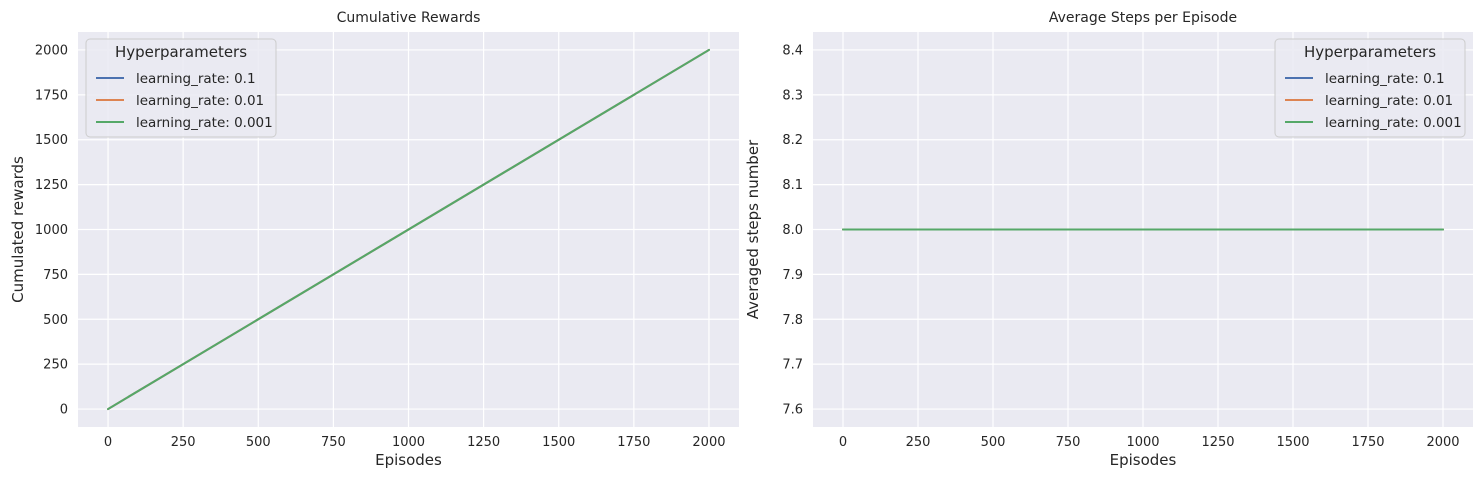 The image size is (1484, 484). What do you see at coordinates (408, 442) in the screenshot?
I see `rewards-x-tick-label: 1000` at bounding box center [408, 442].